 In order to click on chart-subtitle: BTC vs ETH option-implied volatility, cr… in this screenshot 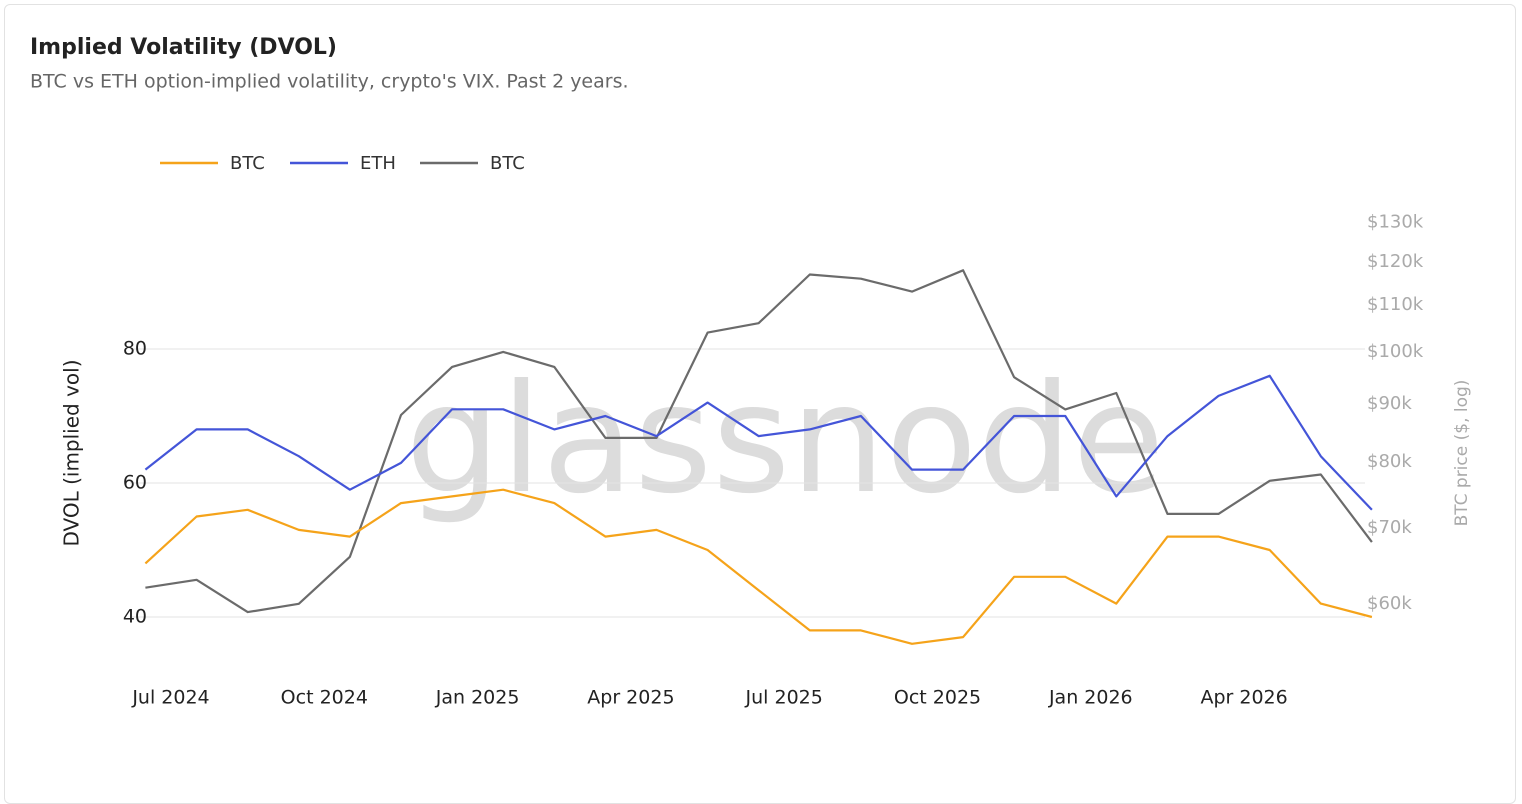, I will do `click(329, 82)`.